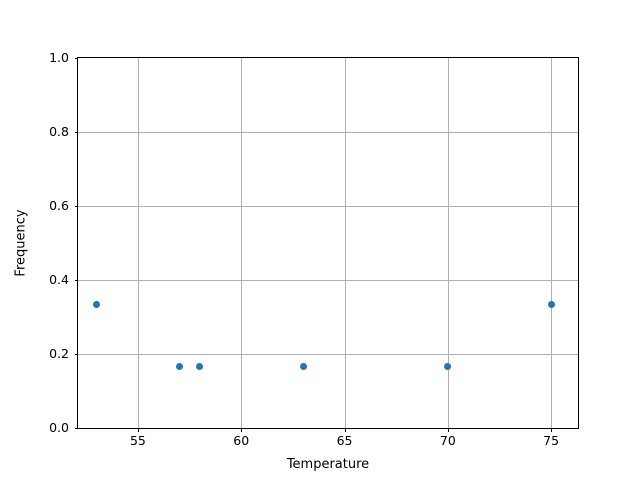 The height and width of the screenshot is (480, 640). I want to click on y-tick-label: 0.0, so click(59, 427).